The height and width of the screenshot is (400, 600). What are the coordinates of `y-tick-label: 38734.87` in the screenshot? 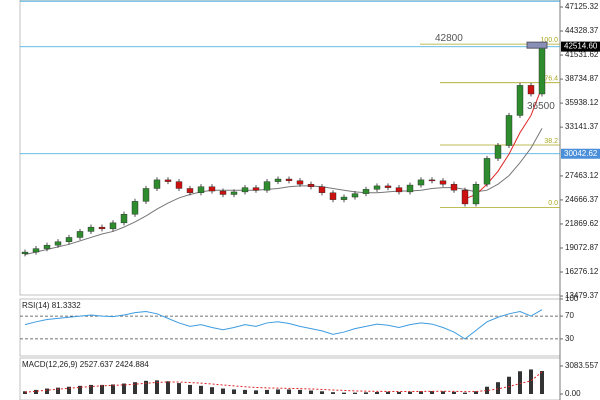 It's located at (582, 78).